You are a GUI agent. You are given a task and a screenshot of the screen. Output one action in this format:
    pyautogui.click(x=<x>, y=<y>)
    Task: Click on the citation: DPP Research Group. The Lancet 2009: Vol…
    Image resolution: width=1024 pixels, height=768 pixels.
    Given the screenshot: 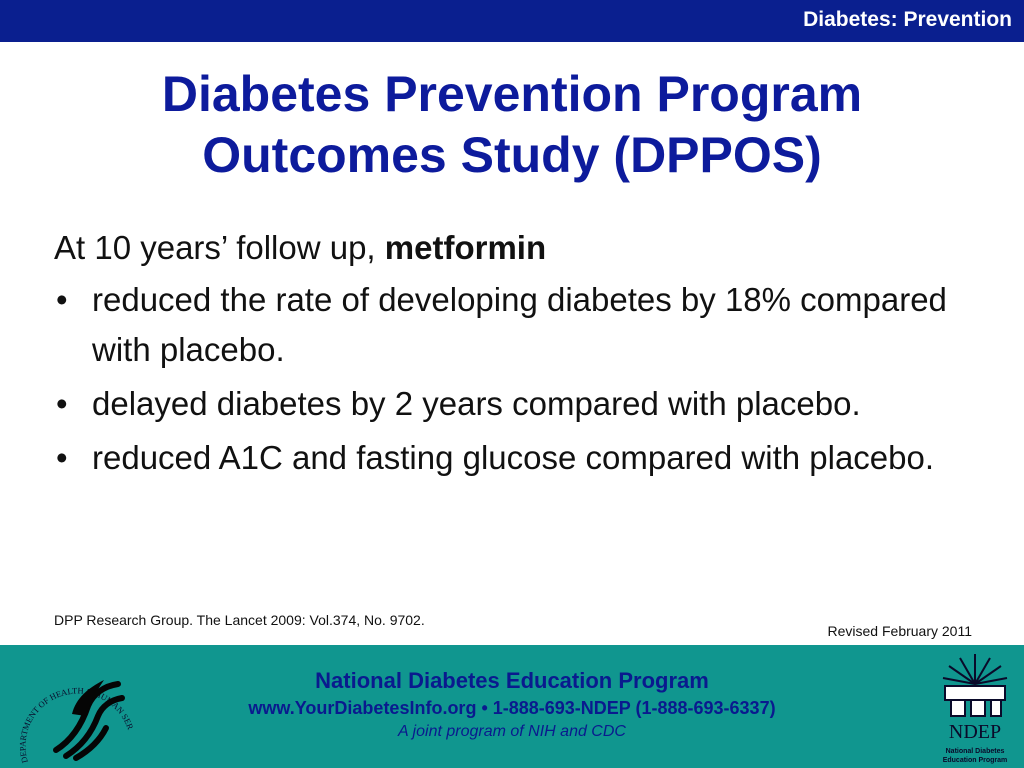 What is the action you would take?
    pyautogui.click(x=239, y=620)
    